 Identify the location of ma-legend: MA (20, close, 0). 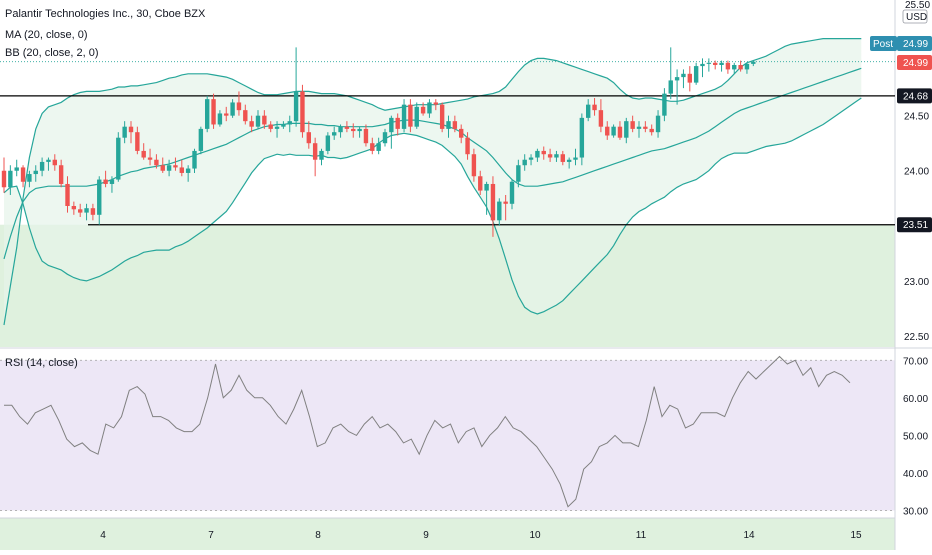
(46, 35).